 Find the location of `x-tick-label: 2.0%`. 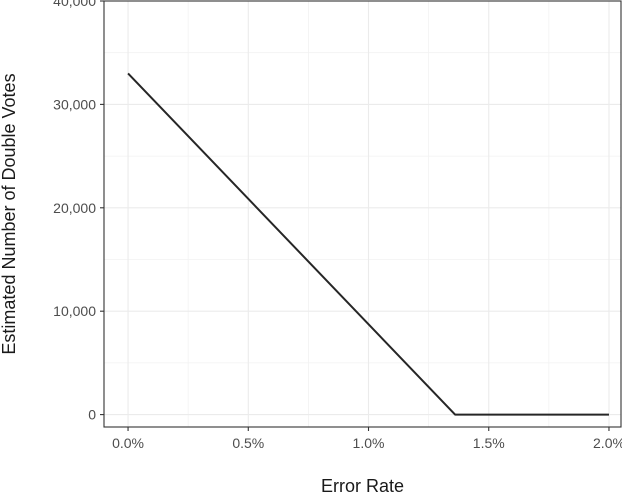

x-tick-label: 2.0% is located at coordinates (607, 443).